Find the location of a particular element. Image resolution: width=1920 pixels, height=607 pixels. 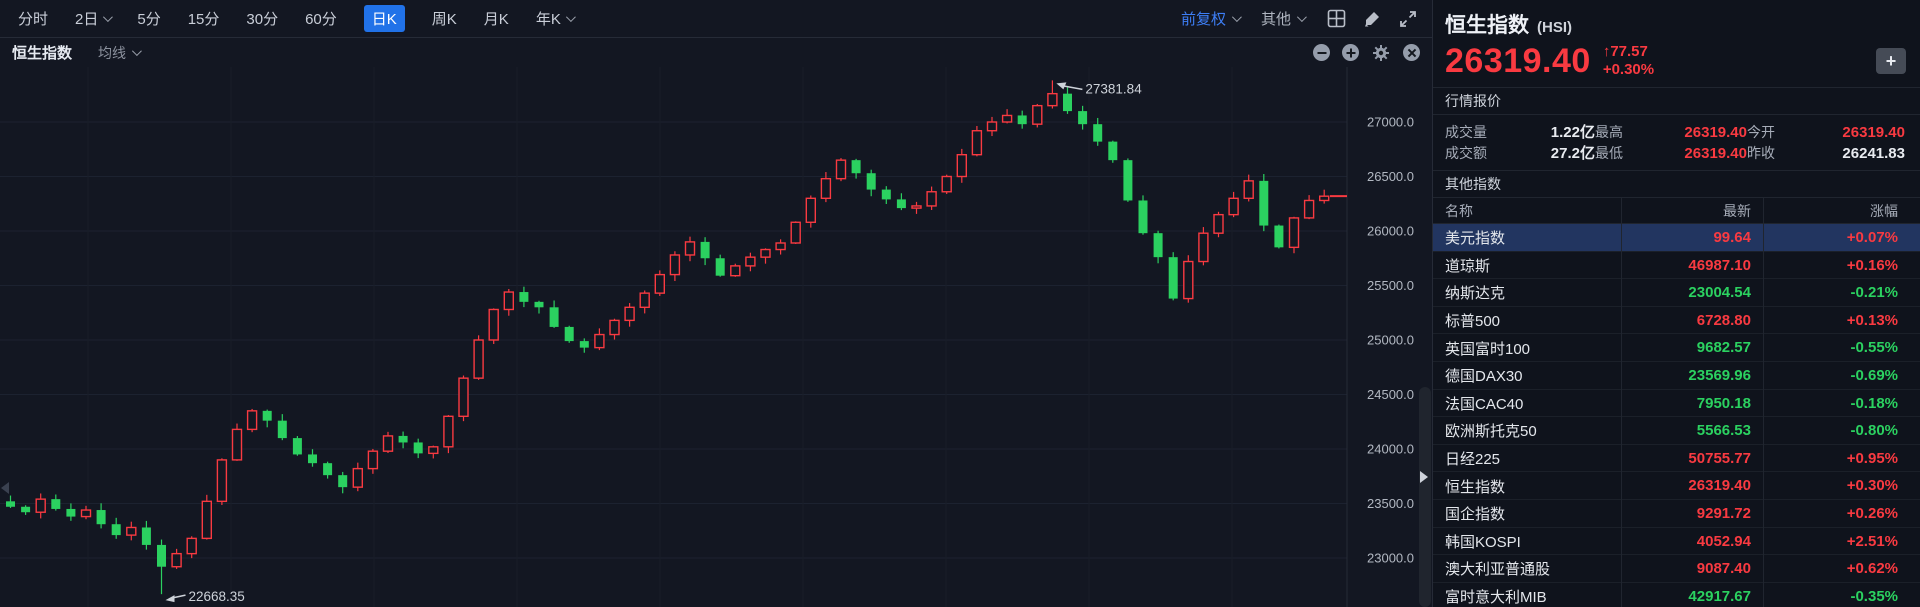

index-row-2: 纳斯达克 23004.54 -0.21% is located at coordinates (1676, 293).